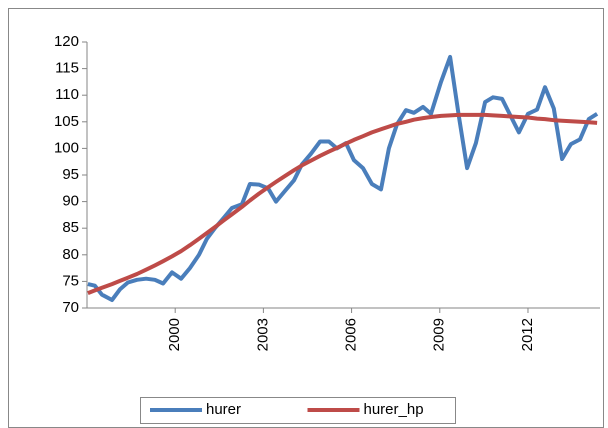  Describe the element at coordinates (70, 227) in the screenshot. I see `y-tick-label: 85` at that location.